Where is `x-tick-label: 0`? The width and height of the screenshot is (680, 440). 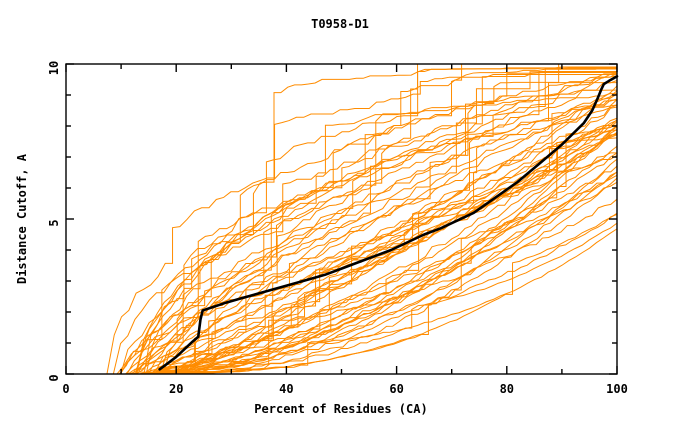 x-tick-label: 0 is located at coordinates (65, 389).